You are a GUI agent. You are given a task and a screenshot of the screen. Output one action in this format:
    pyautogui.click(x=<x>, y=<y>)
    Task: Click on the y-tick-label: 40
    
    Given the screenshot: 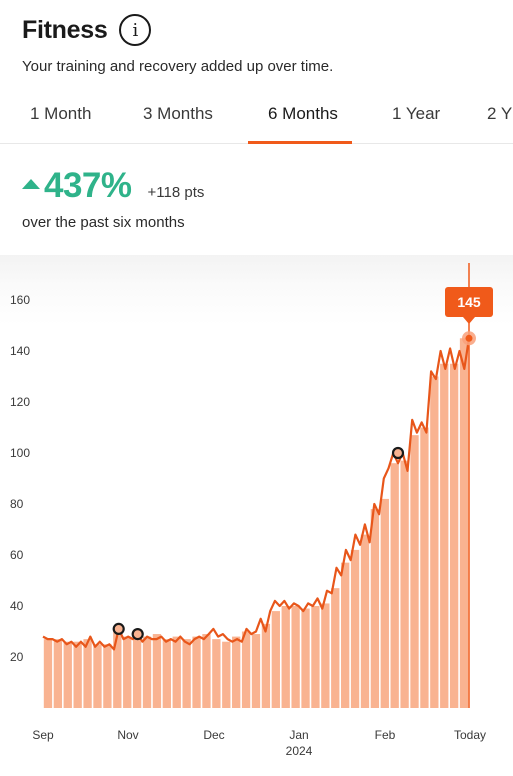 What is the action you would take?
    pyautogui.click(x=17, y=606)
    